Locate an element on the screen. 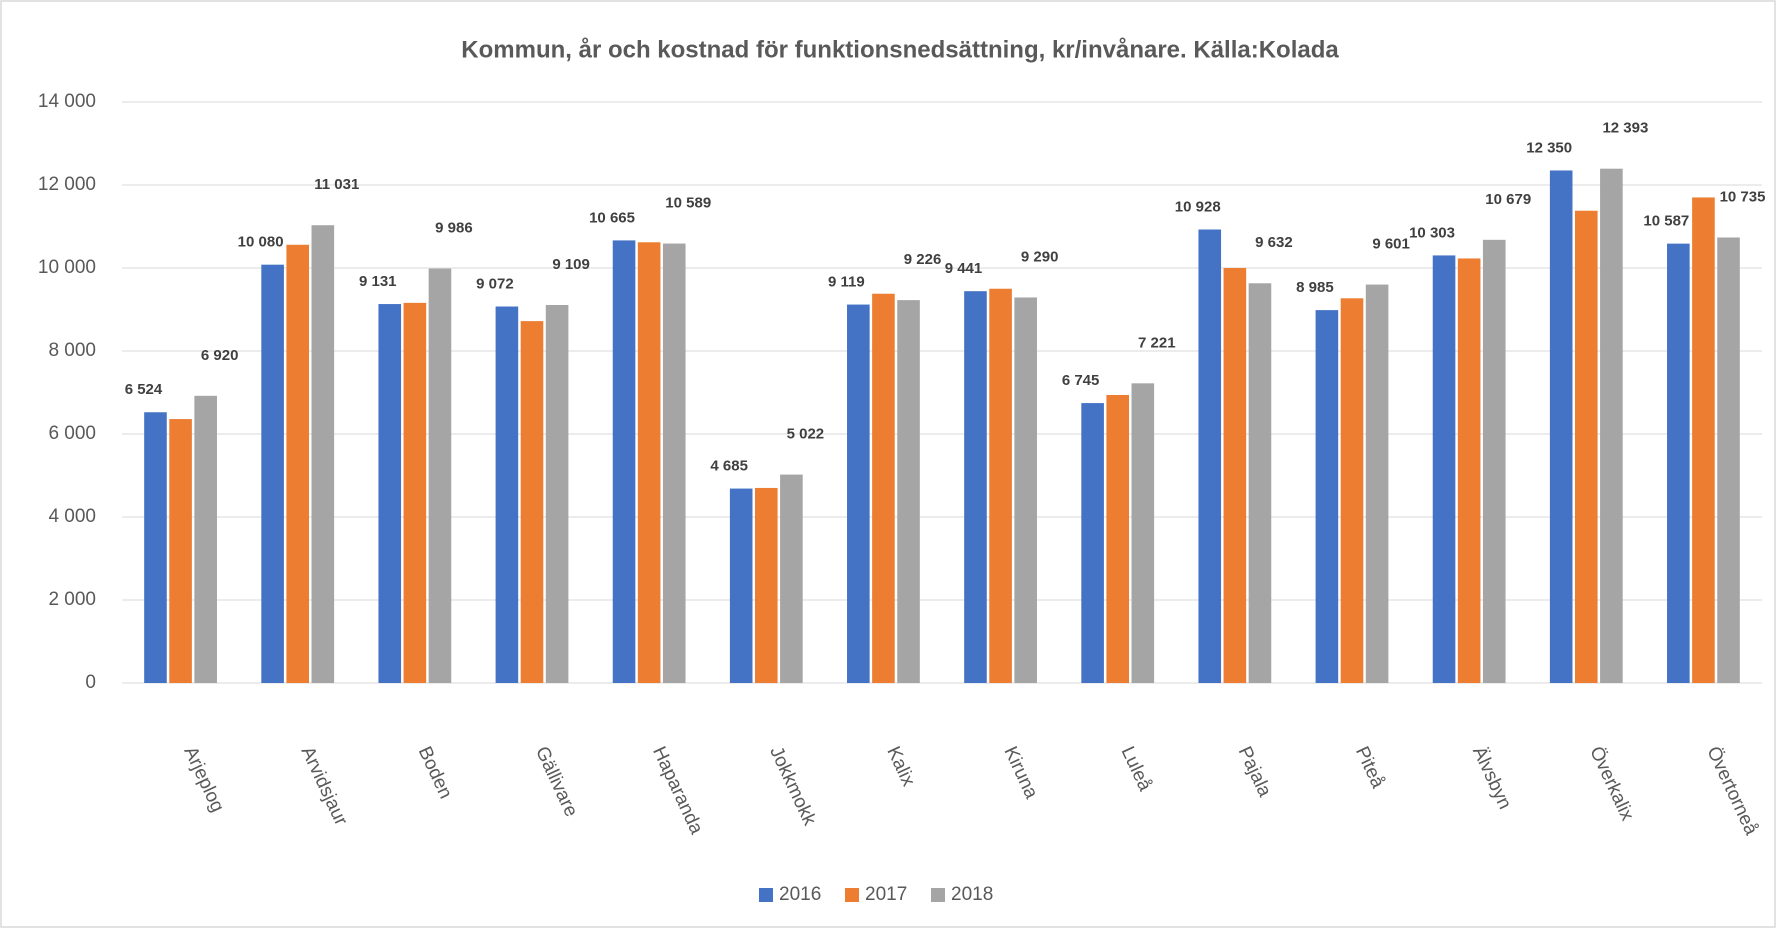 Image resolution: width=1776 pixels, height=928 pixels. value-label: 9 119 is located at coordinates (846, 282).